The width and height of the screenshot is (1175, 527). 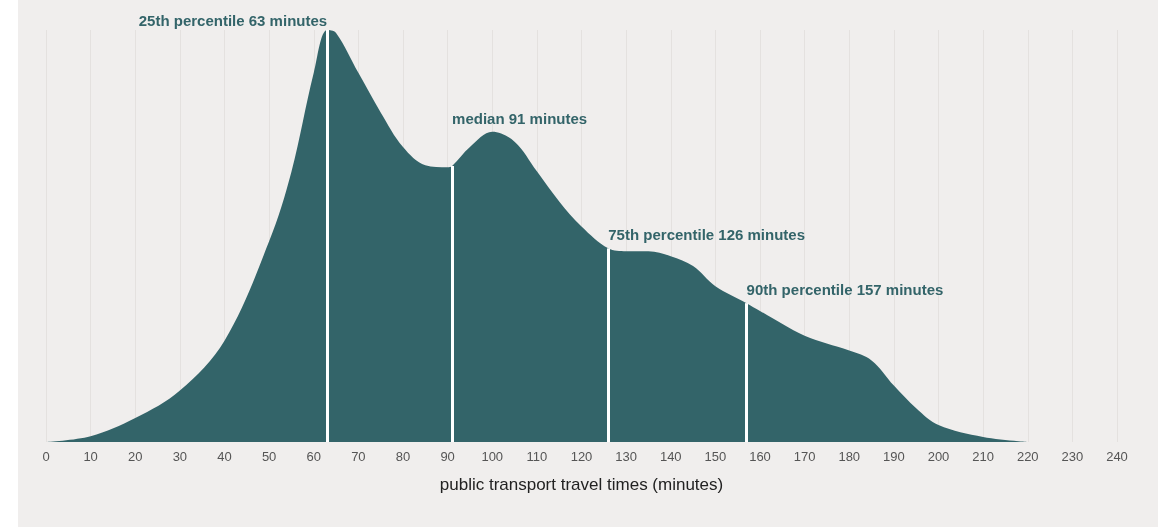 What do you see at coordinates (626, 456) in the screenshot?
I see `x-tick-label: 130` at bounding box center [626, 456].